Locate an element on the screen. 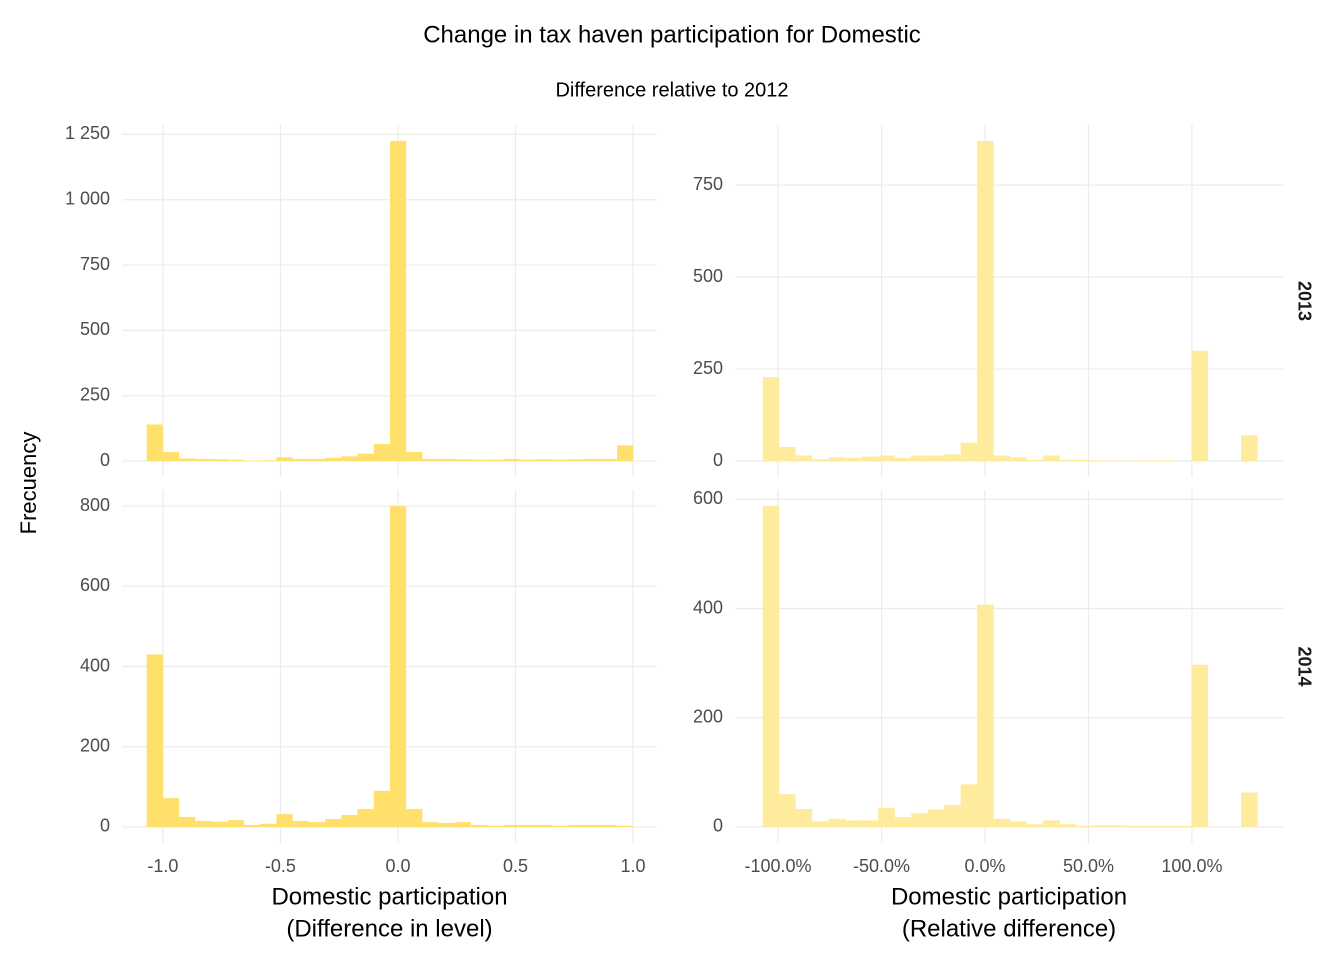  x-axis-label: (Difference in level) is located at coordinates (389, 928).